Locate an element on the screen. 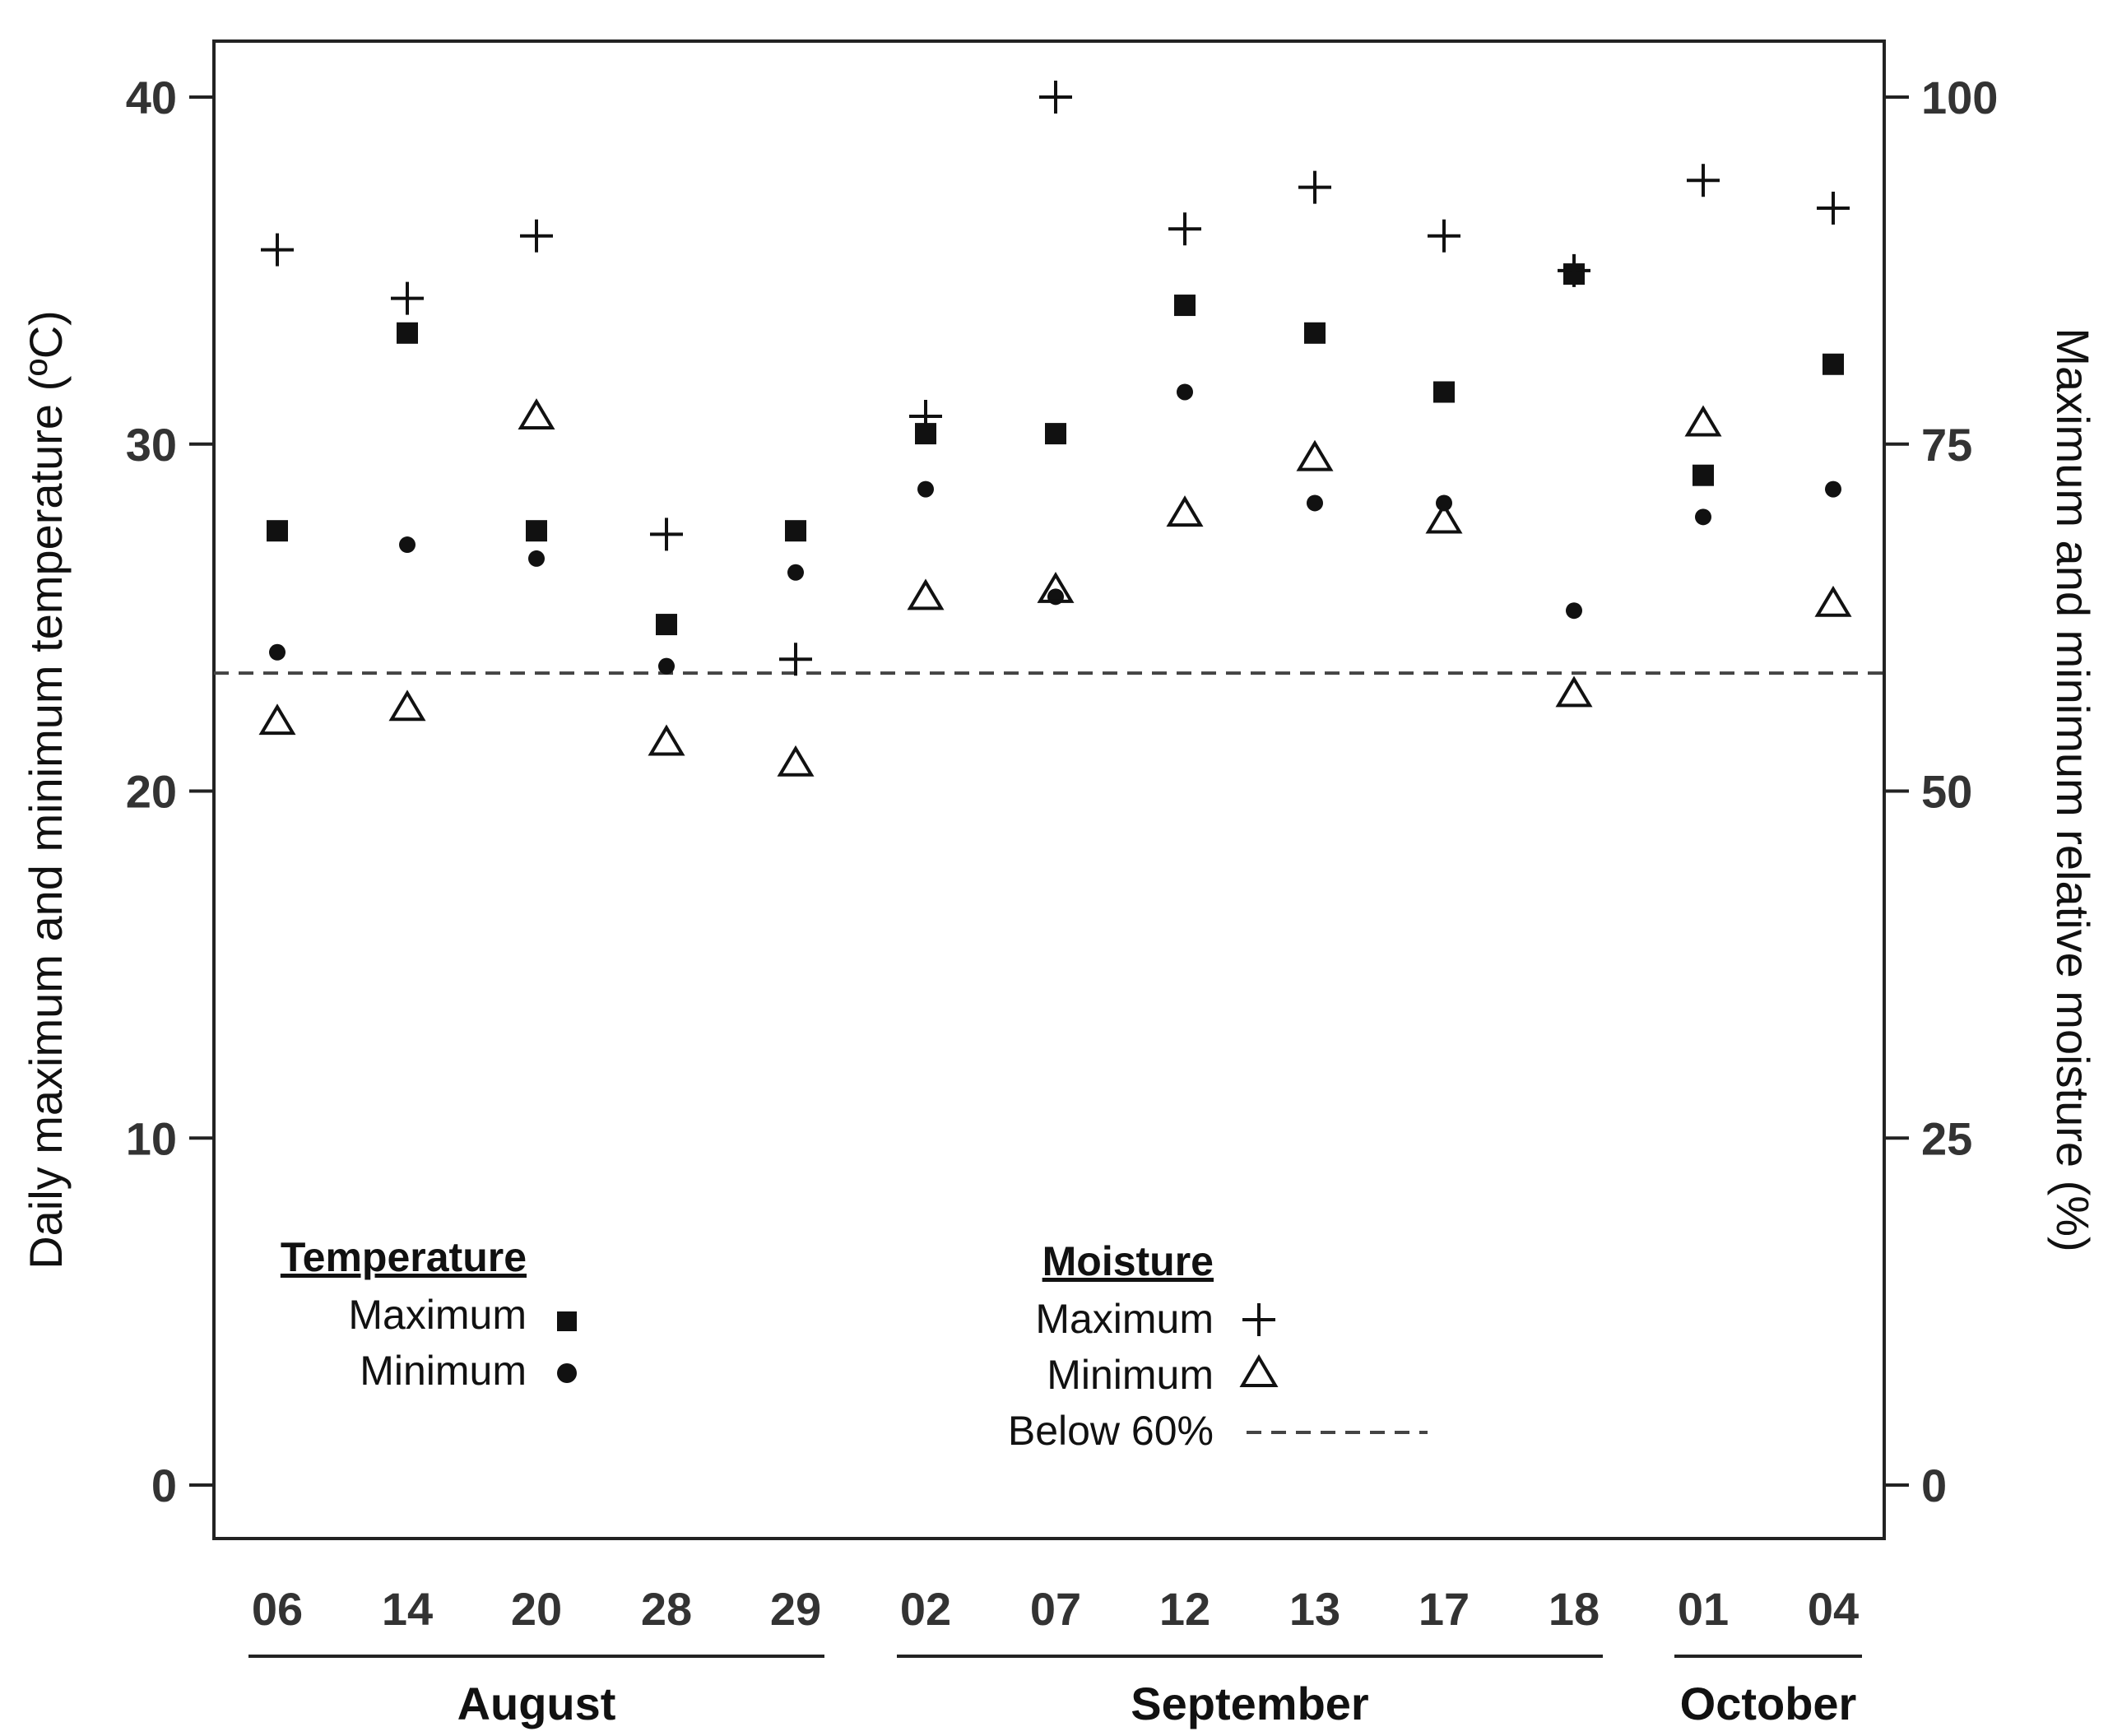  y-right-tick-label: 25 is located at coordinates (1946, 1138).